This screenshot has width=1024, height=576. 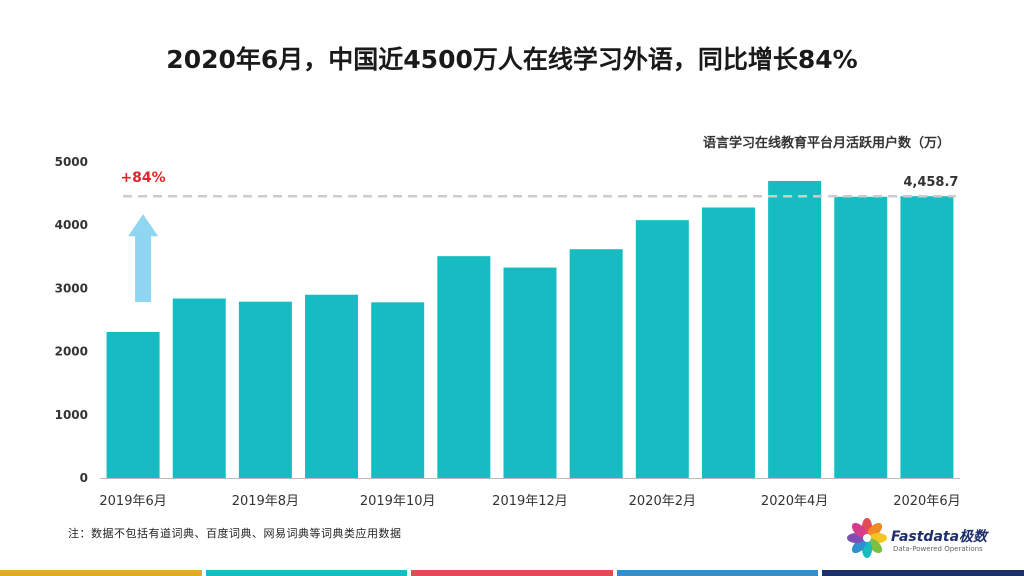 I want to click on fastdata-logo: Fastdata极数 Data-Powered Operations, so click(x=920, y=538).